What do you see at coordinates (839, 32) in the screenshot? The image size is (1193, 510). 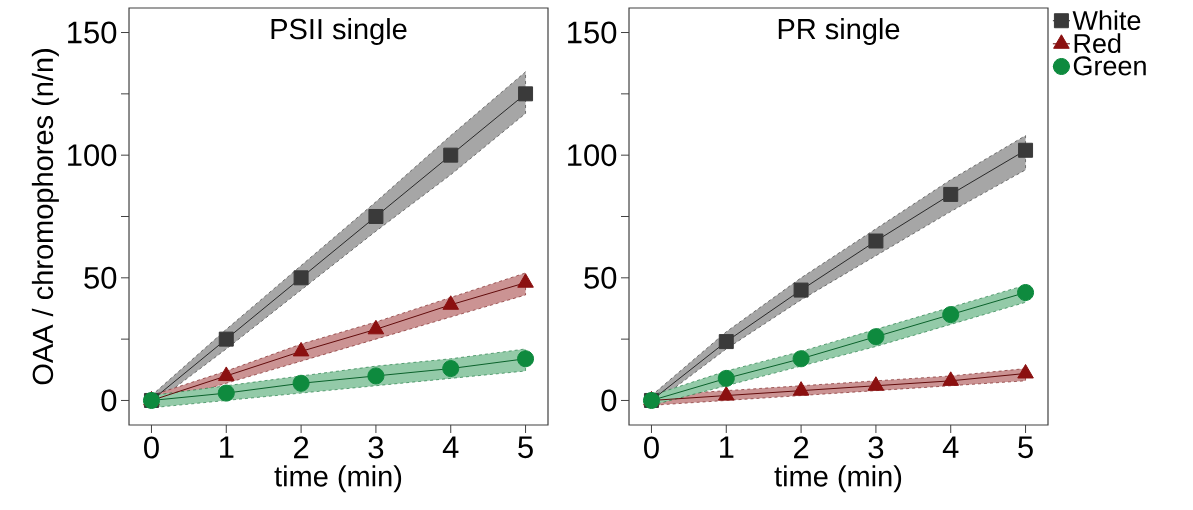 I see `chart-title: PR single` at bounding box center [839, 32].